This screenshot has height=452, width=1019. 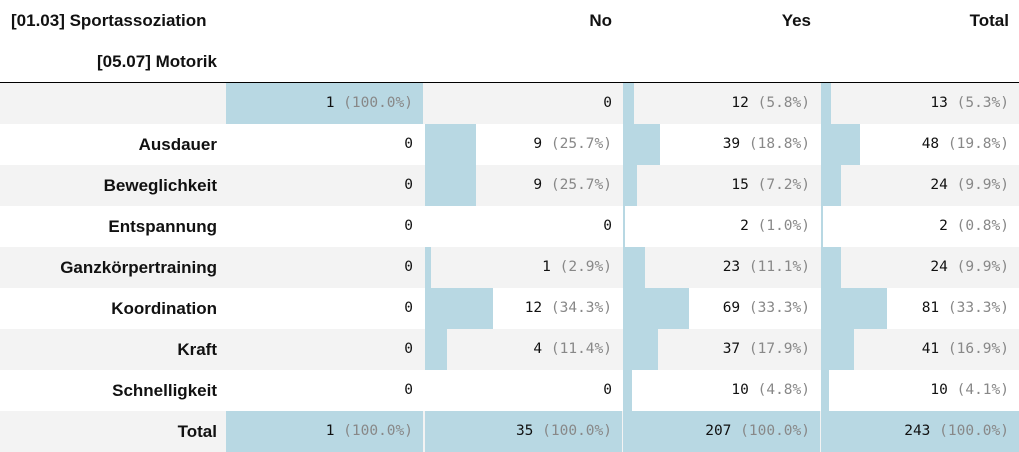 What do you see at coordinates (197, 349) in the screenshot?
I see `row-label: Kraft` at bounding box center [197, 349].